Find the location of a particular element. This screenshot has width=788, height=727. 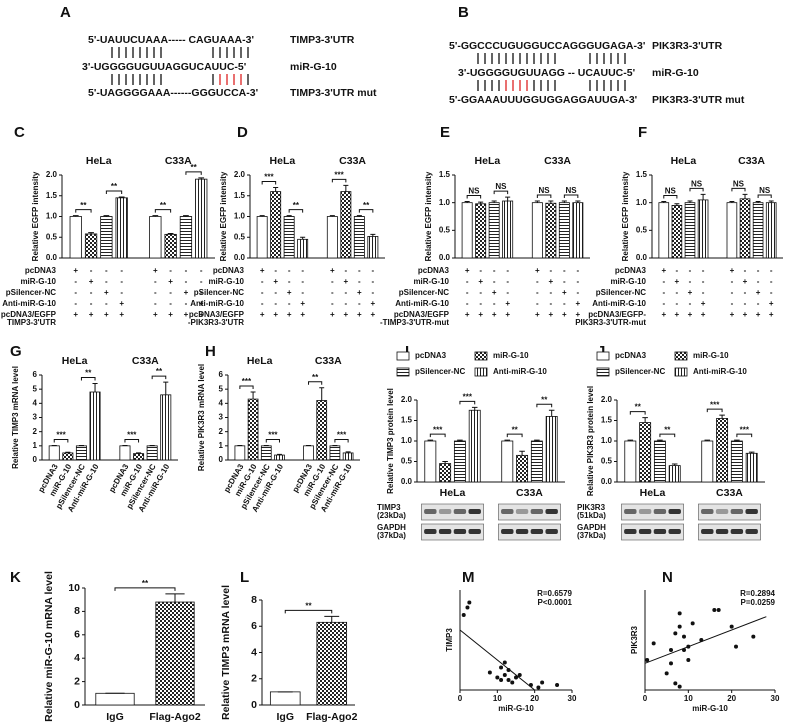

treatment-label: Anti-miR-G-10 is located at coordinates (29, 303).